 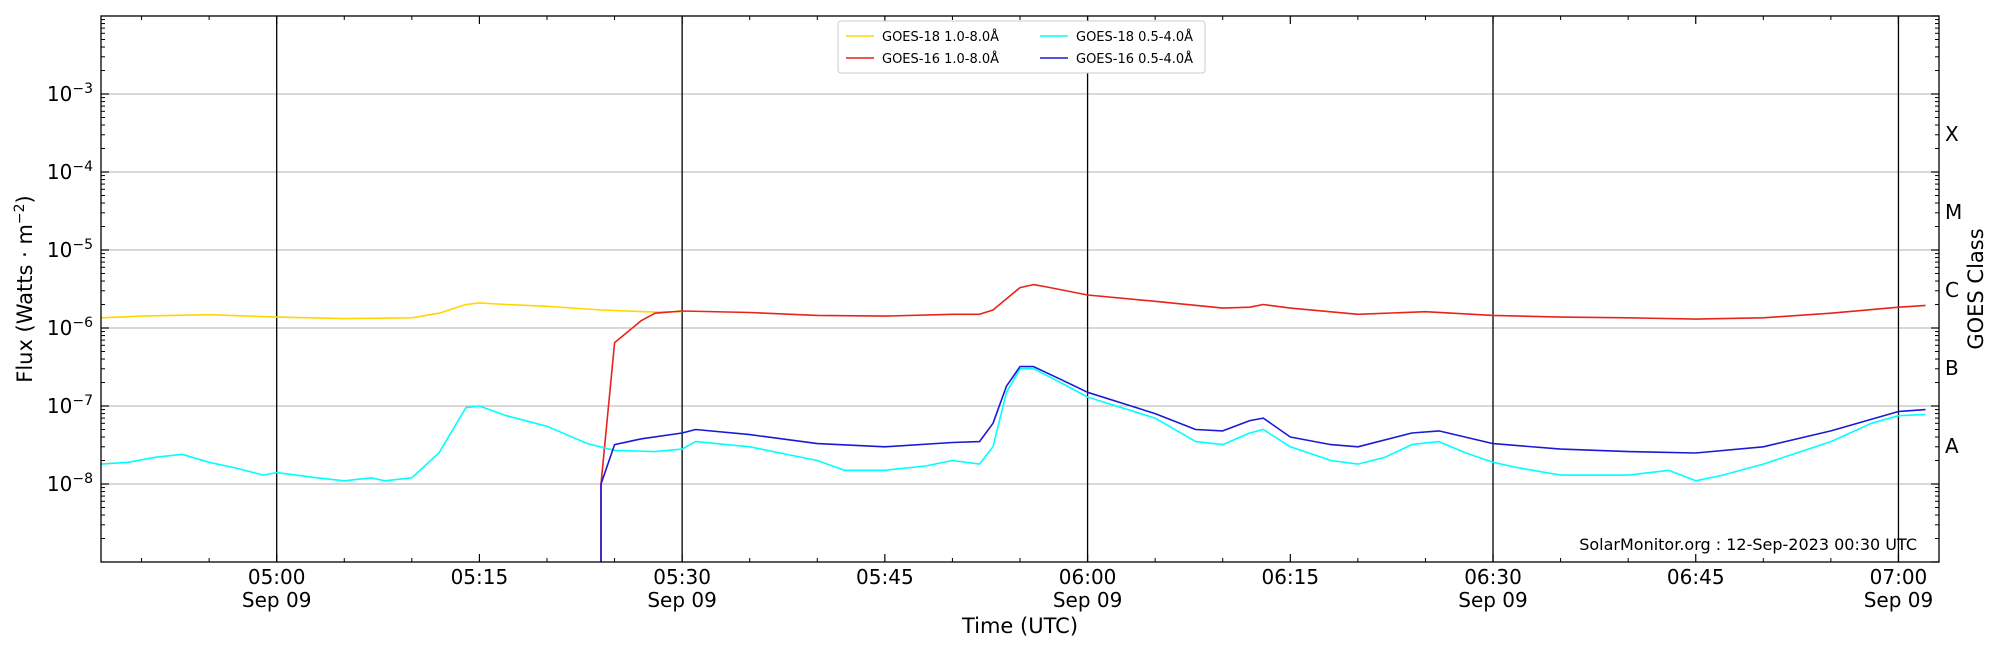 I want to click on y-axis-title: Flux (Watts · m−2), so click(x=24, y=289).